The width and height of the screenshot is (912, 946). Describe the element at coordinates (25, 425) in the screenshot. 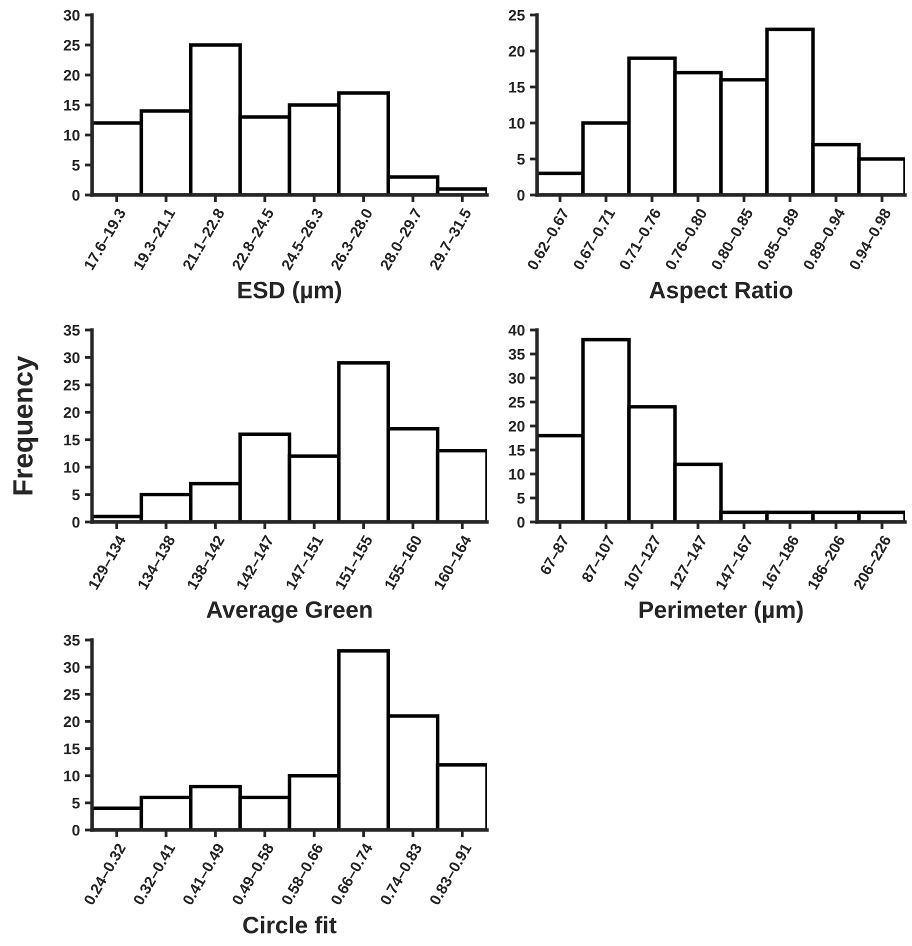

I see `y-axis-title: Frequency` at that location.